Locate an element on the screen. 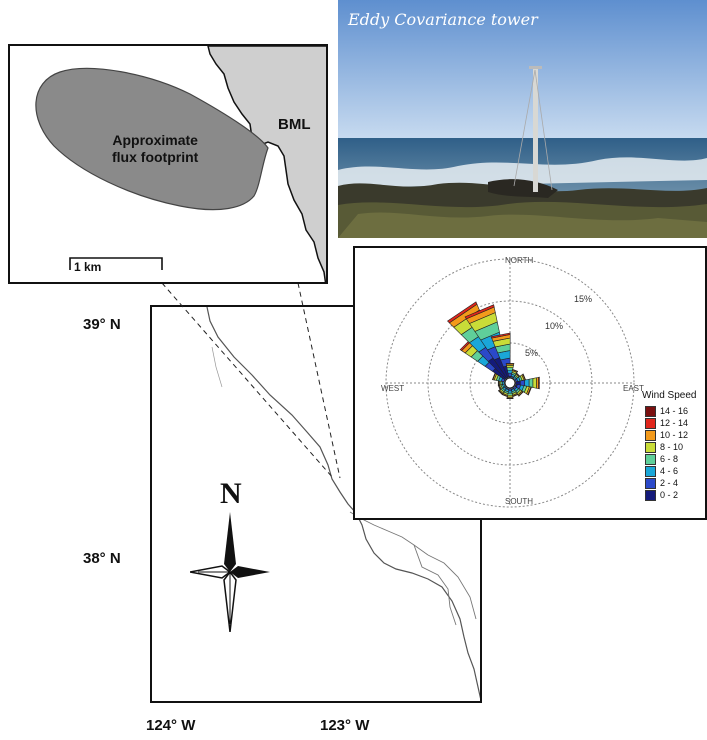  legend-item: 2 - 4 is located at coordinates (666, 483).